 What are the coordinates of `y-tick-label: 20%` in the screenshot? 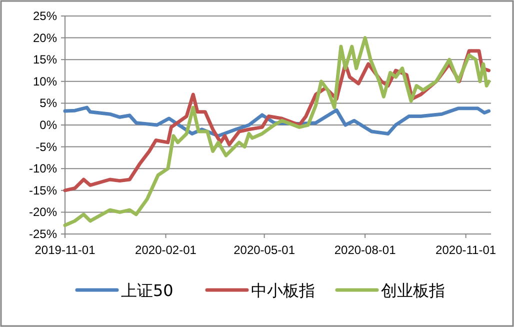 It's located at (45, 37).